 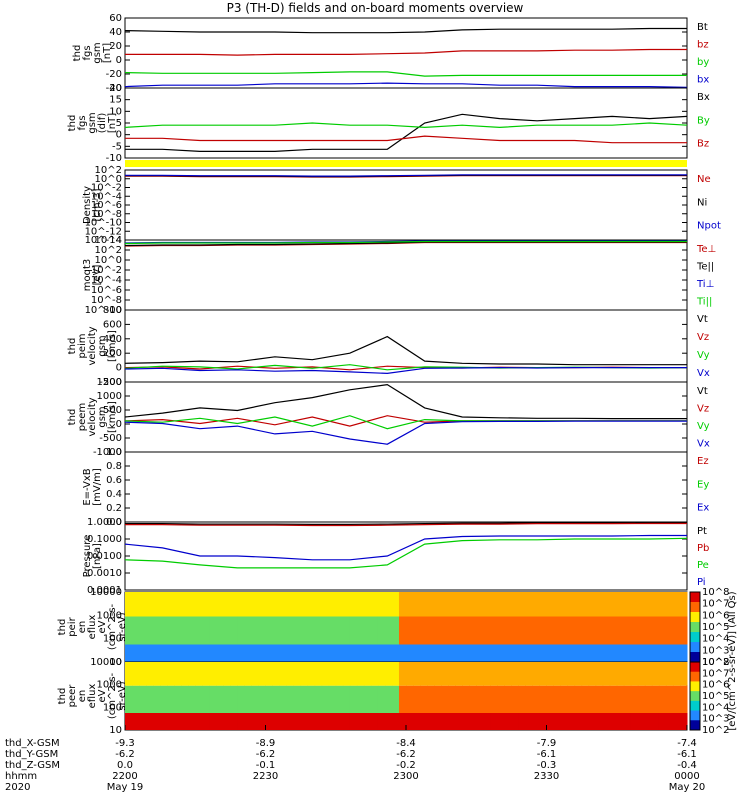 What do you see at coordinates (706, 249) in the screenshot?
I see `legend-entry: Te⊥` at bounding box center [706, 249].